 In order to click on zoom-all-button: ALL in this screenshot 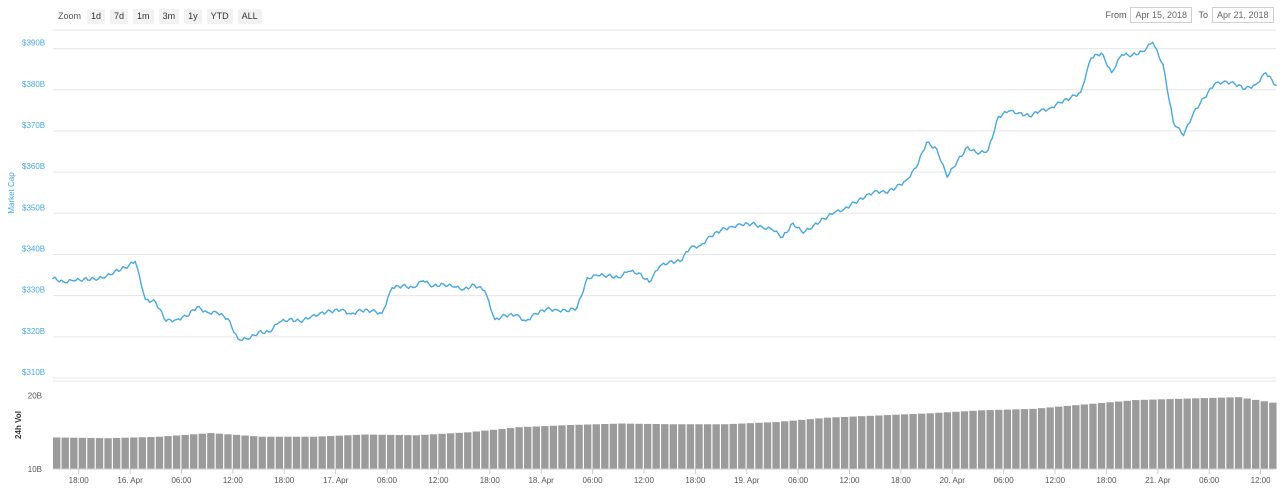, I will do `click(249, 16)`.